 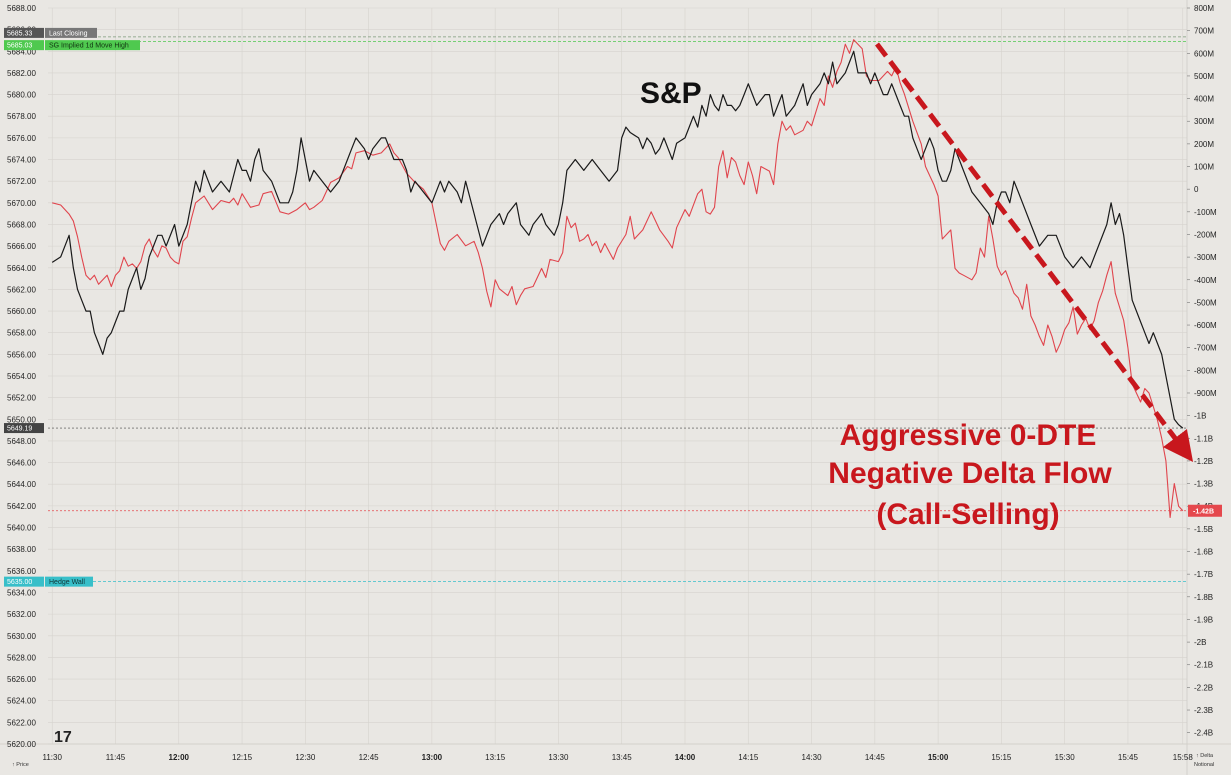 What do you see at coordinates (21, 657) in the screenshot?
I see `left-tick-label: 5628.00` at bounding box center [21, 657].